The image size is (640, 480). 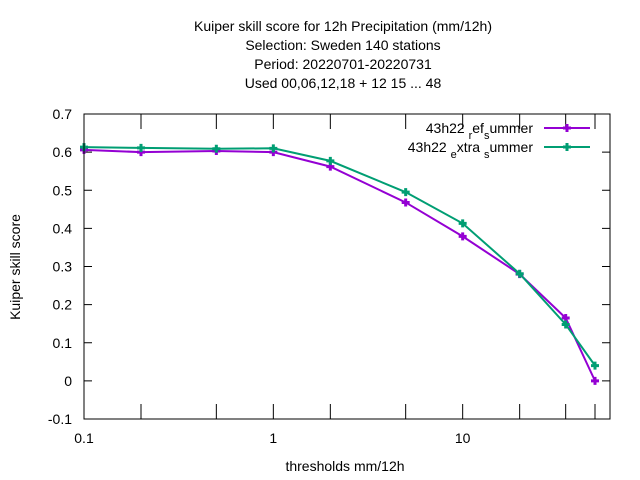 I want to click on y-tick-label: 0.6, so click(x=63, y=152).